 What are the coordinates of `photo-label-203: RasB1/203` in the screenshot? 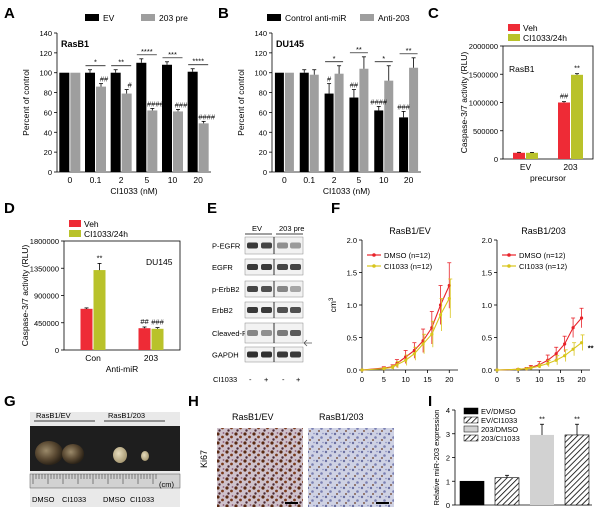 It's located at (126, 415).